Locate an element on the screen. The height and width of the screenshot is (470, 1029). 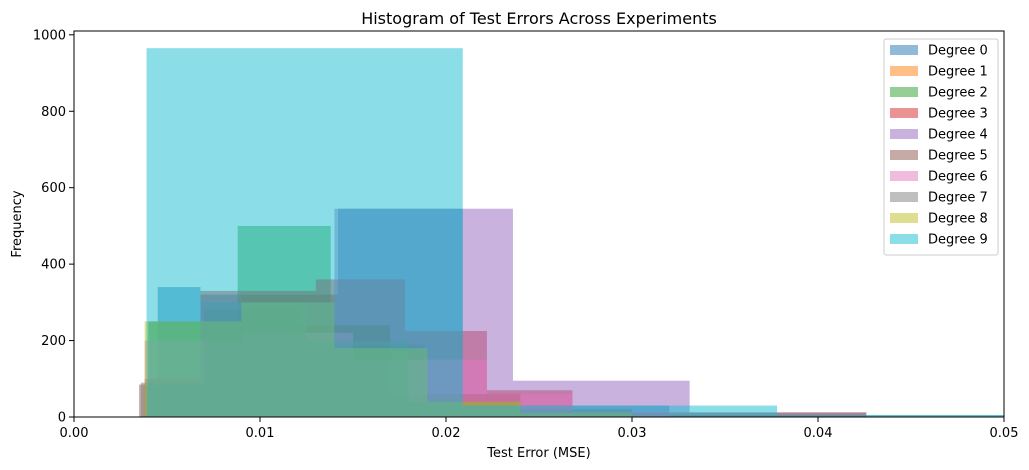
legend-item: Degree 3 is located at coordinates (939, 114).